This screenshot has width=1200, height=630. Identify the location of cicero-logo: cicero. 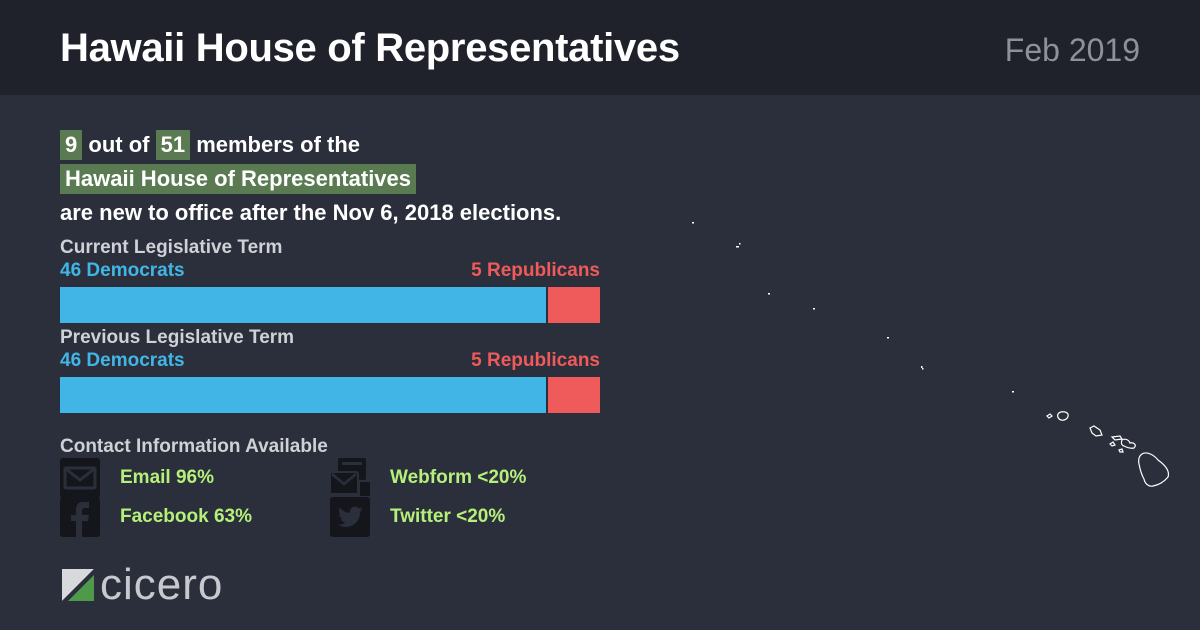
(142, 585).